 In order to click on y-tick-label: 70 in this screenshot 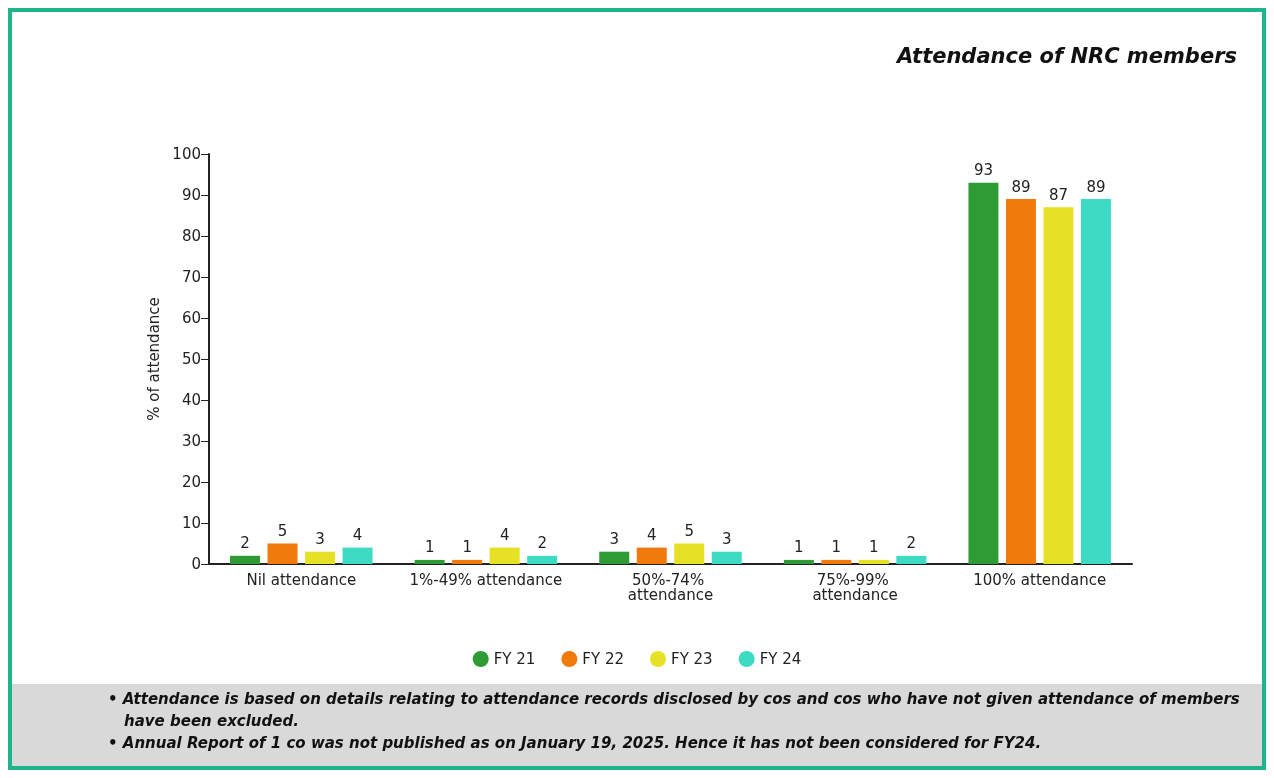, I will do `click(191, 277)`.